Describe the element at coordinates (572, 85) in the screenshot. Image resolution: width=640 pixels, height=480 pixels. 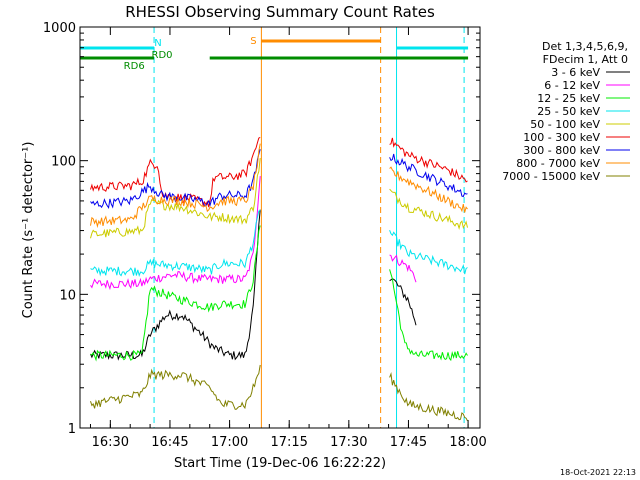
I see `legend-label-1: 6 - 12 keV` at that location.